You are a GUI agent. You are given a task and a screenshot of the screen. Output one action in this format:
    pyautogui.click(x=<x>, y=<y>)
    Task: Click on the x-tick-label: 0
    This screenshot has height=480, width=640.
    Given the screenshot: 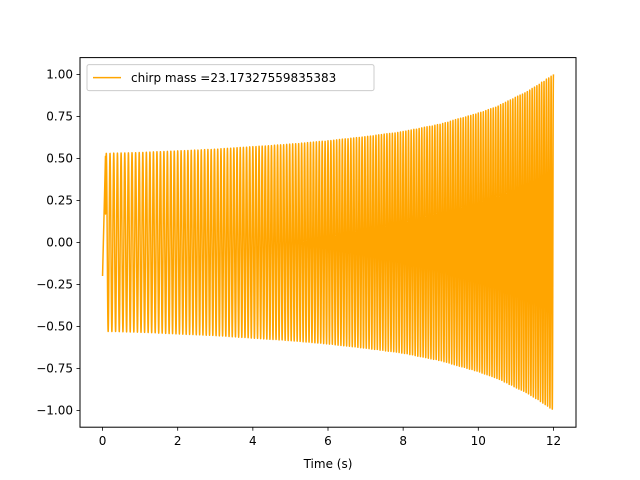 What is the action you would take?
    pyautogui.click(x=103, y=441)
    